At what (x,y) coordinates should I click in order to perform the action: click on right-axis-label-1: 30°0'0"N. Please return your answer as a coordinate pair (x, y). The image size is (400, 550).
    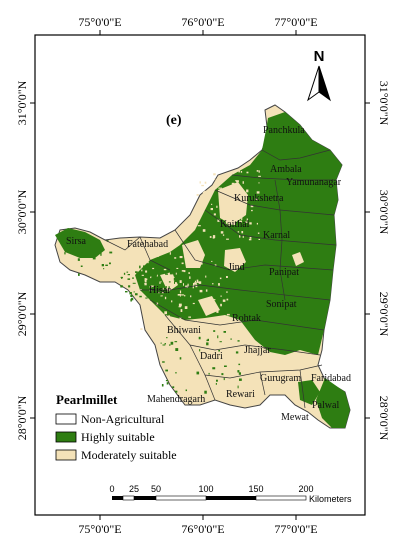
    Looking at the image, I should click on (384, 212).